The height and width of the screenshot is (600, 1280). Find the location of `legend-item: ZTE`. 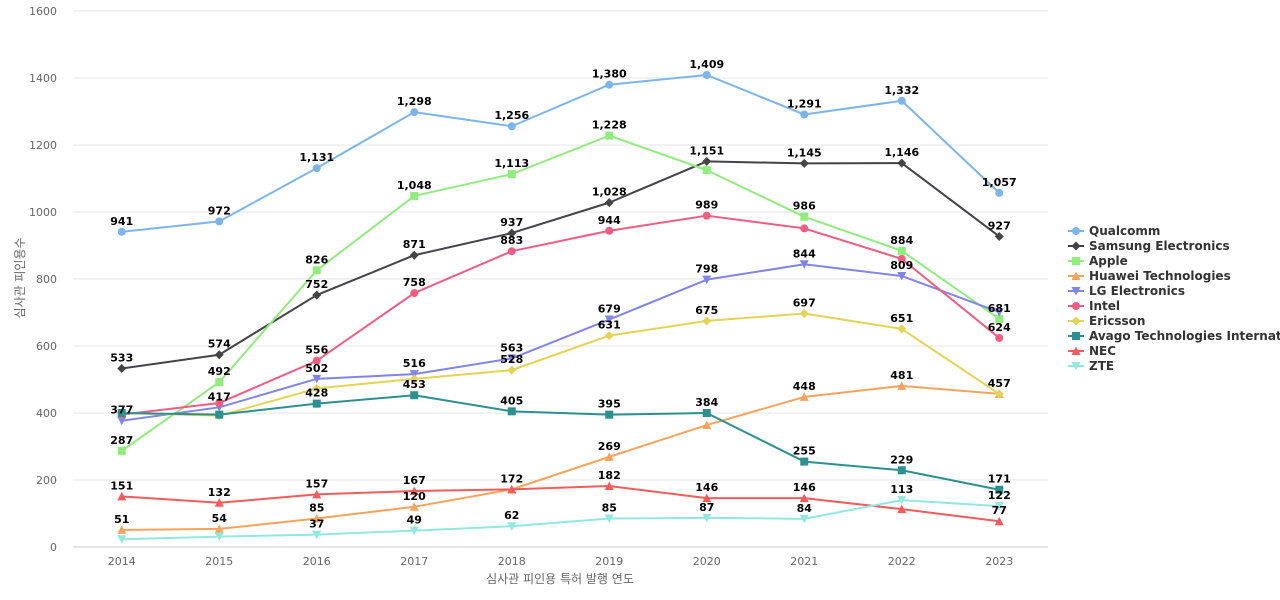

legend-item: ZTE is located at coordinates (1091, 366).